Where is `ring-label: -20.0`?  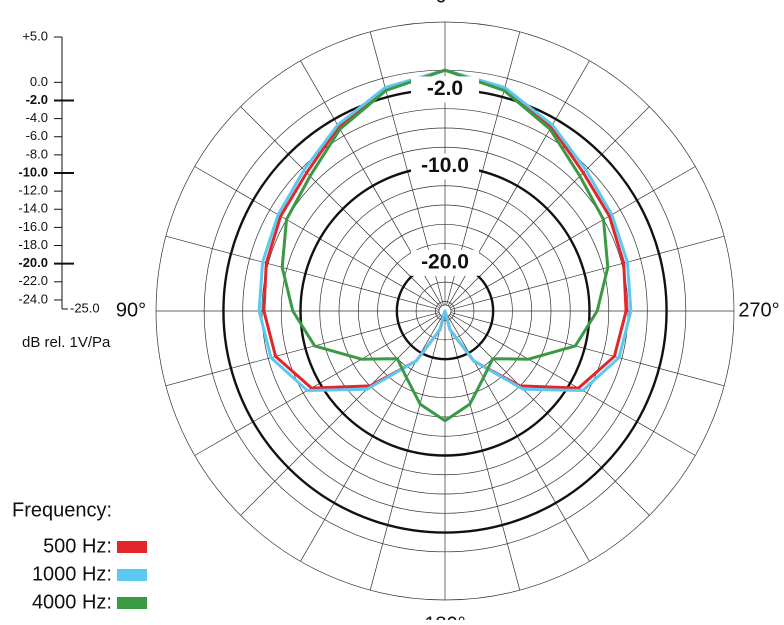 ring-label: -20.0 is located at coordinates (445, 261).